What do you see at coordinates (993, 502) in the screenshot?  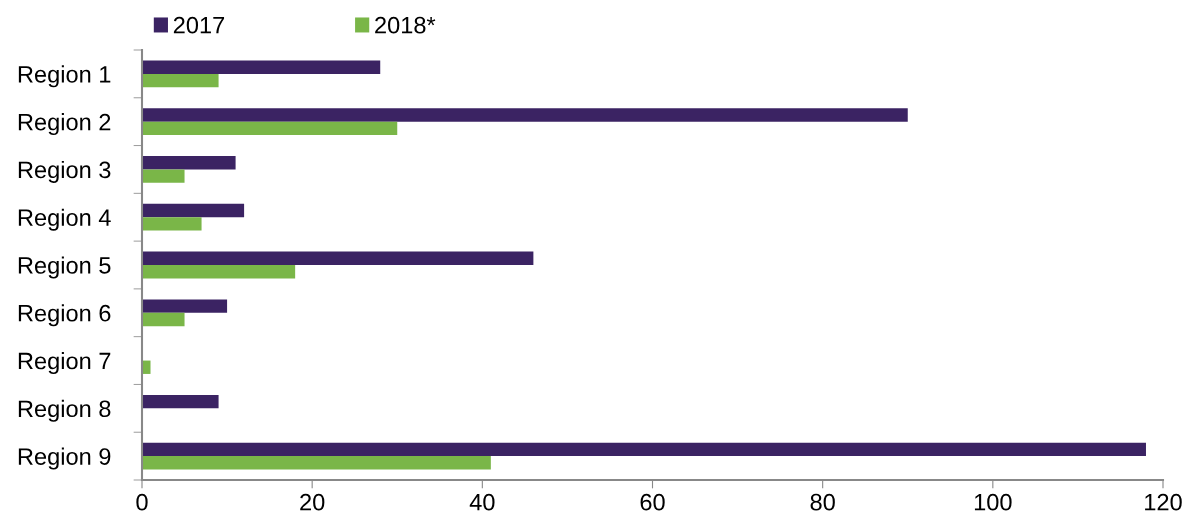 I see `x-tick-label: 100` at bounding box center [993, 502].